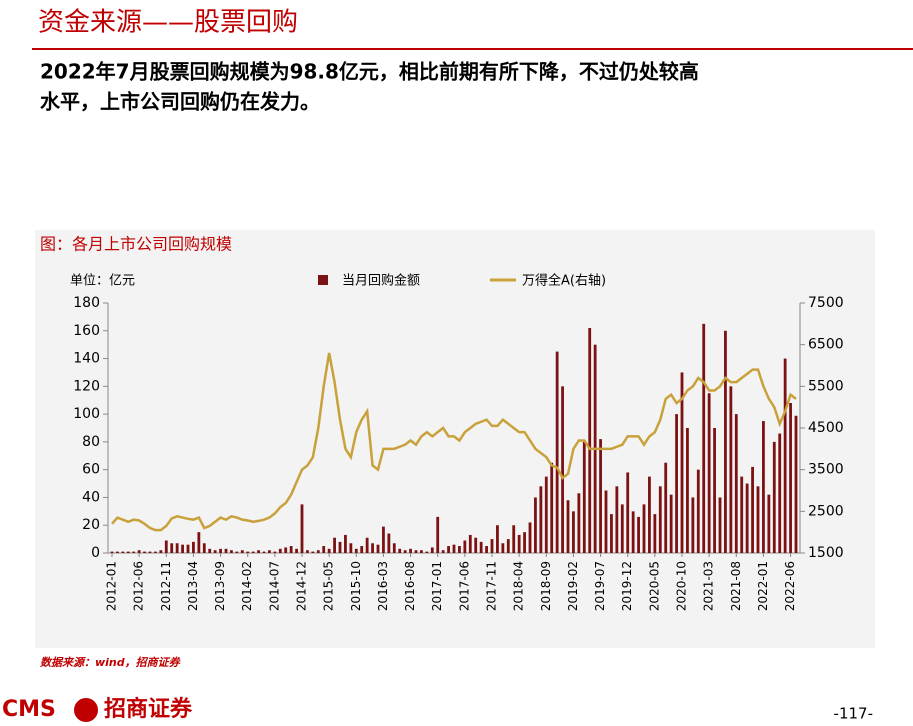 The height and width of the screenshot is (726, 913). I want to click on y-tick-label: 20, so click(91, 525).